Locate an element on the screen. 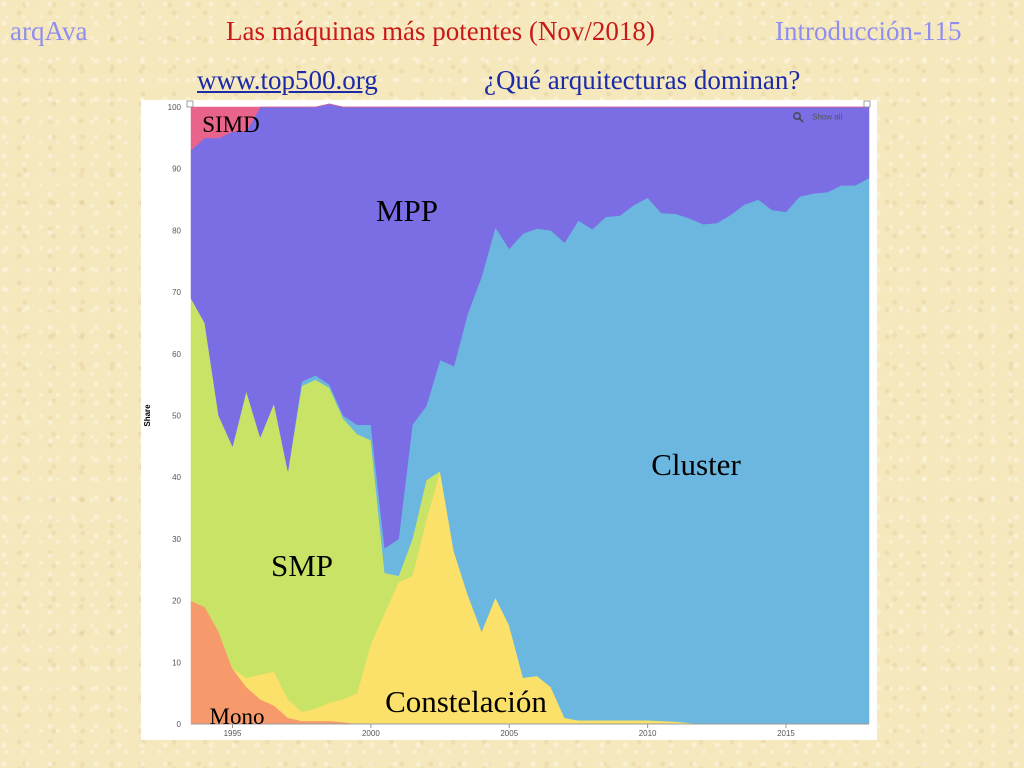 The image size is (1024, 768). zoom-handle-left is located at coordinates (190, 104).